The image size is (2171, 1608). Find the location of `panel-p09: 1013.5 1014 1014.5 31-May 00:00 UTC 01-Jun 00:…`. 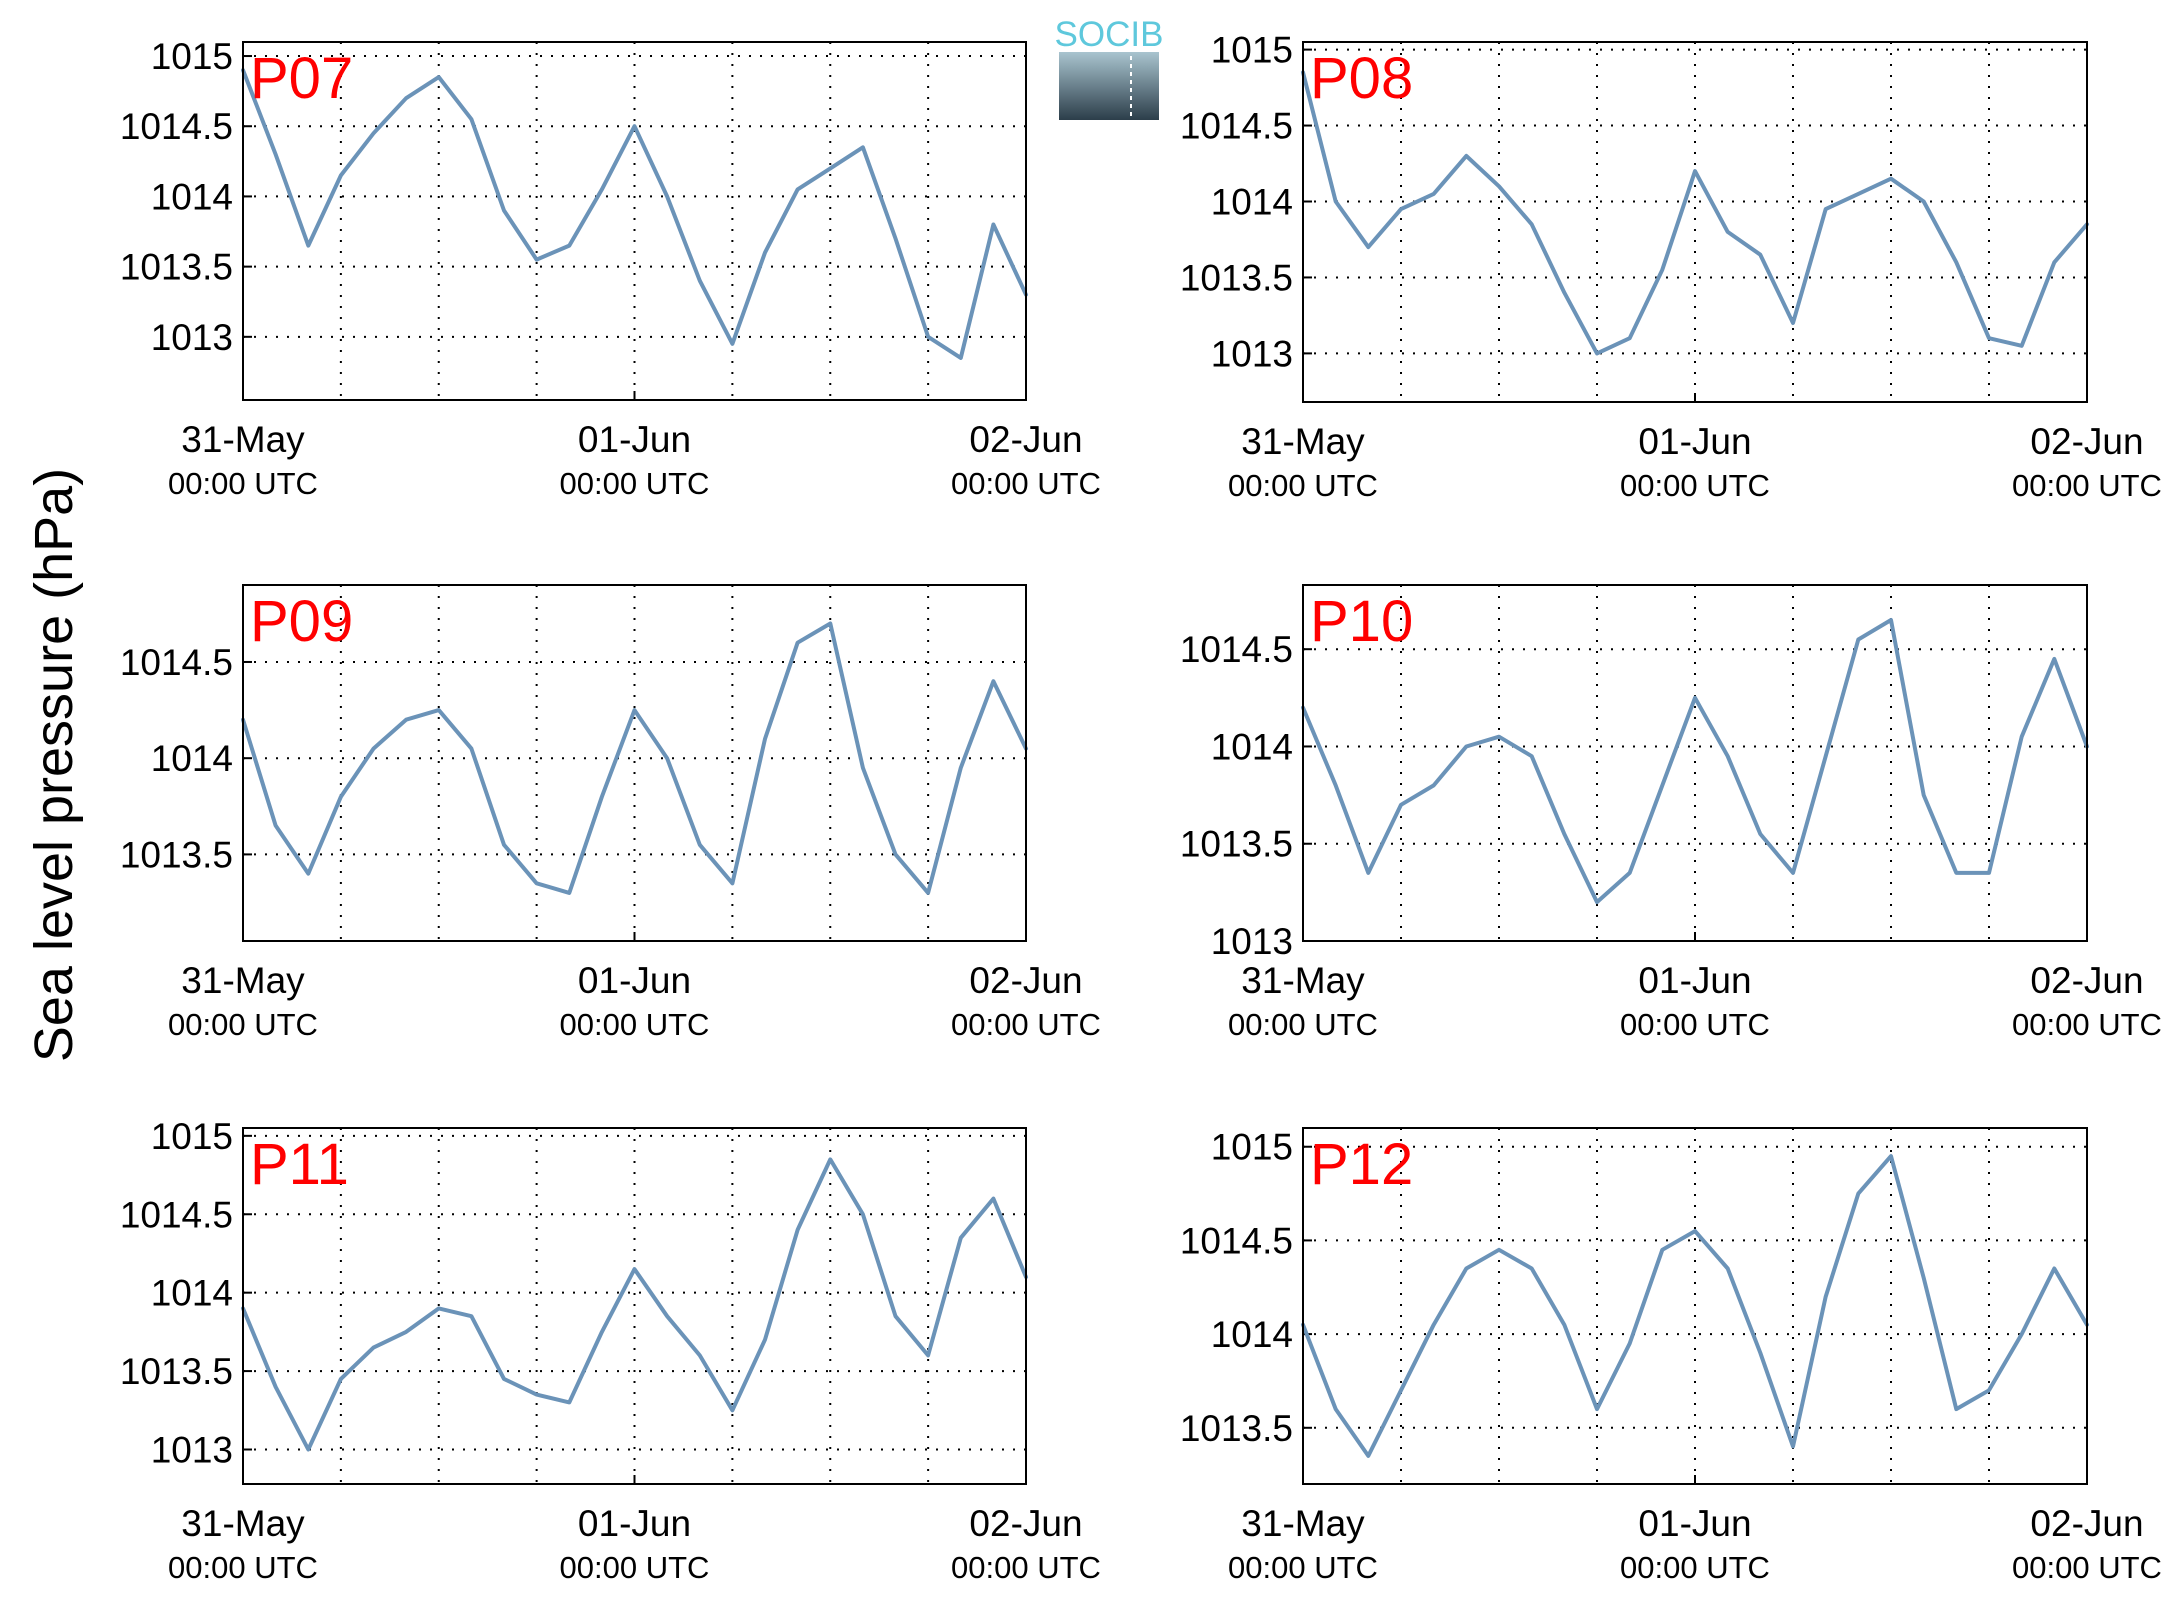

panel-p09: 1013.5 1014 1014.5 31-May 00:00 UTC 01-Jun 00:… is located at coordinates (610, 813).